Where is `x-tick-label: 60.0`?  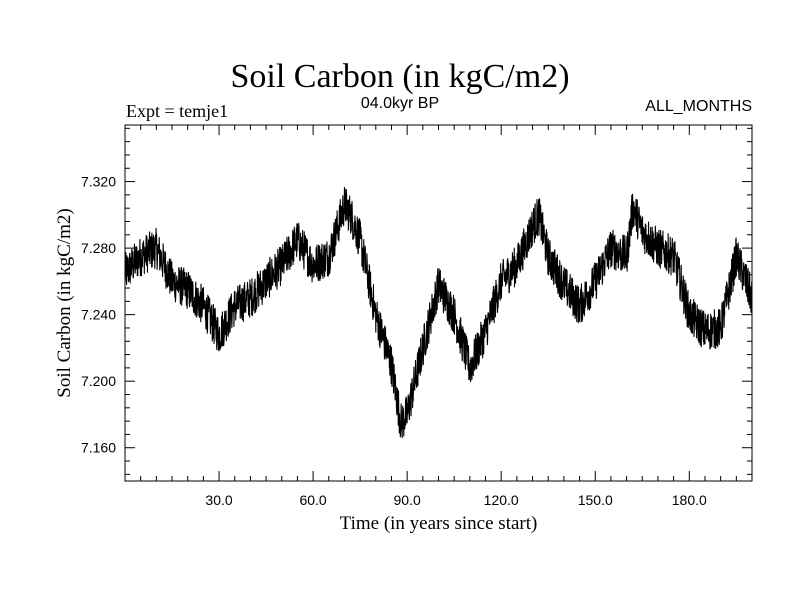 x-tick-label: 60.0 is located at coordinates (312, 500).